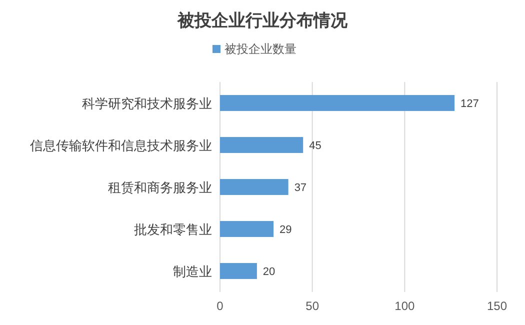 Image resolution: width=525 pixels, height=325 pixels. I want to click on y-tick-label: 制造业, so click(192, 271).